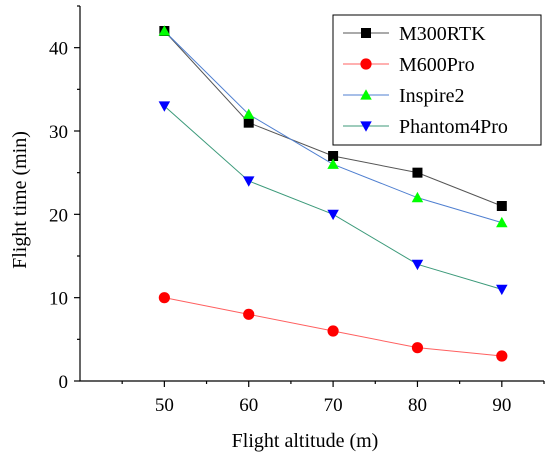 The height and width of the screenshot is (461, 550). What do you see at coordinates (437, 80) in the screenshot?
I see `legend: M300RTK M600Pro Inspire2 Phantom4Pro` at bounding box center [437, 80].